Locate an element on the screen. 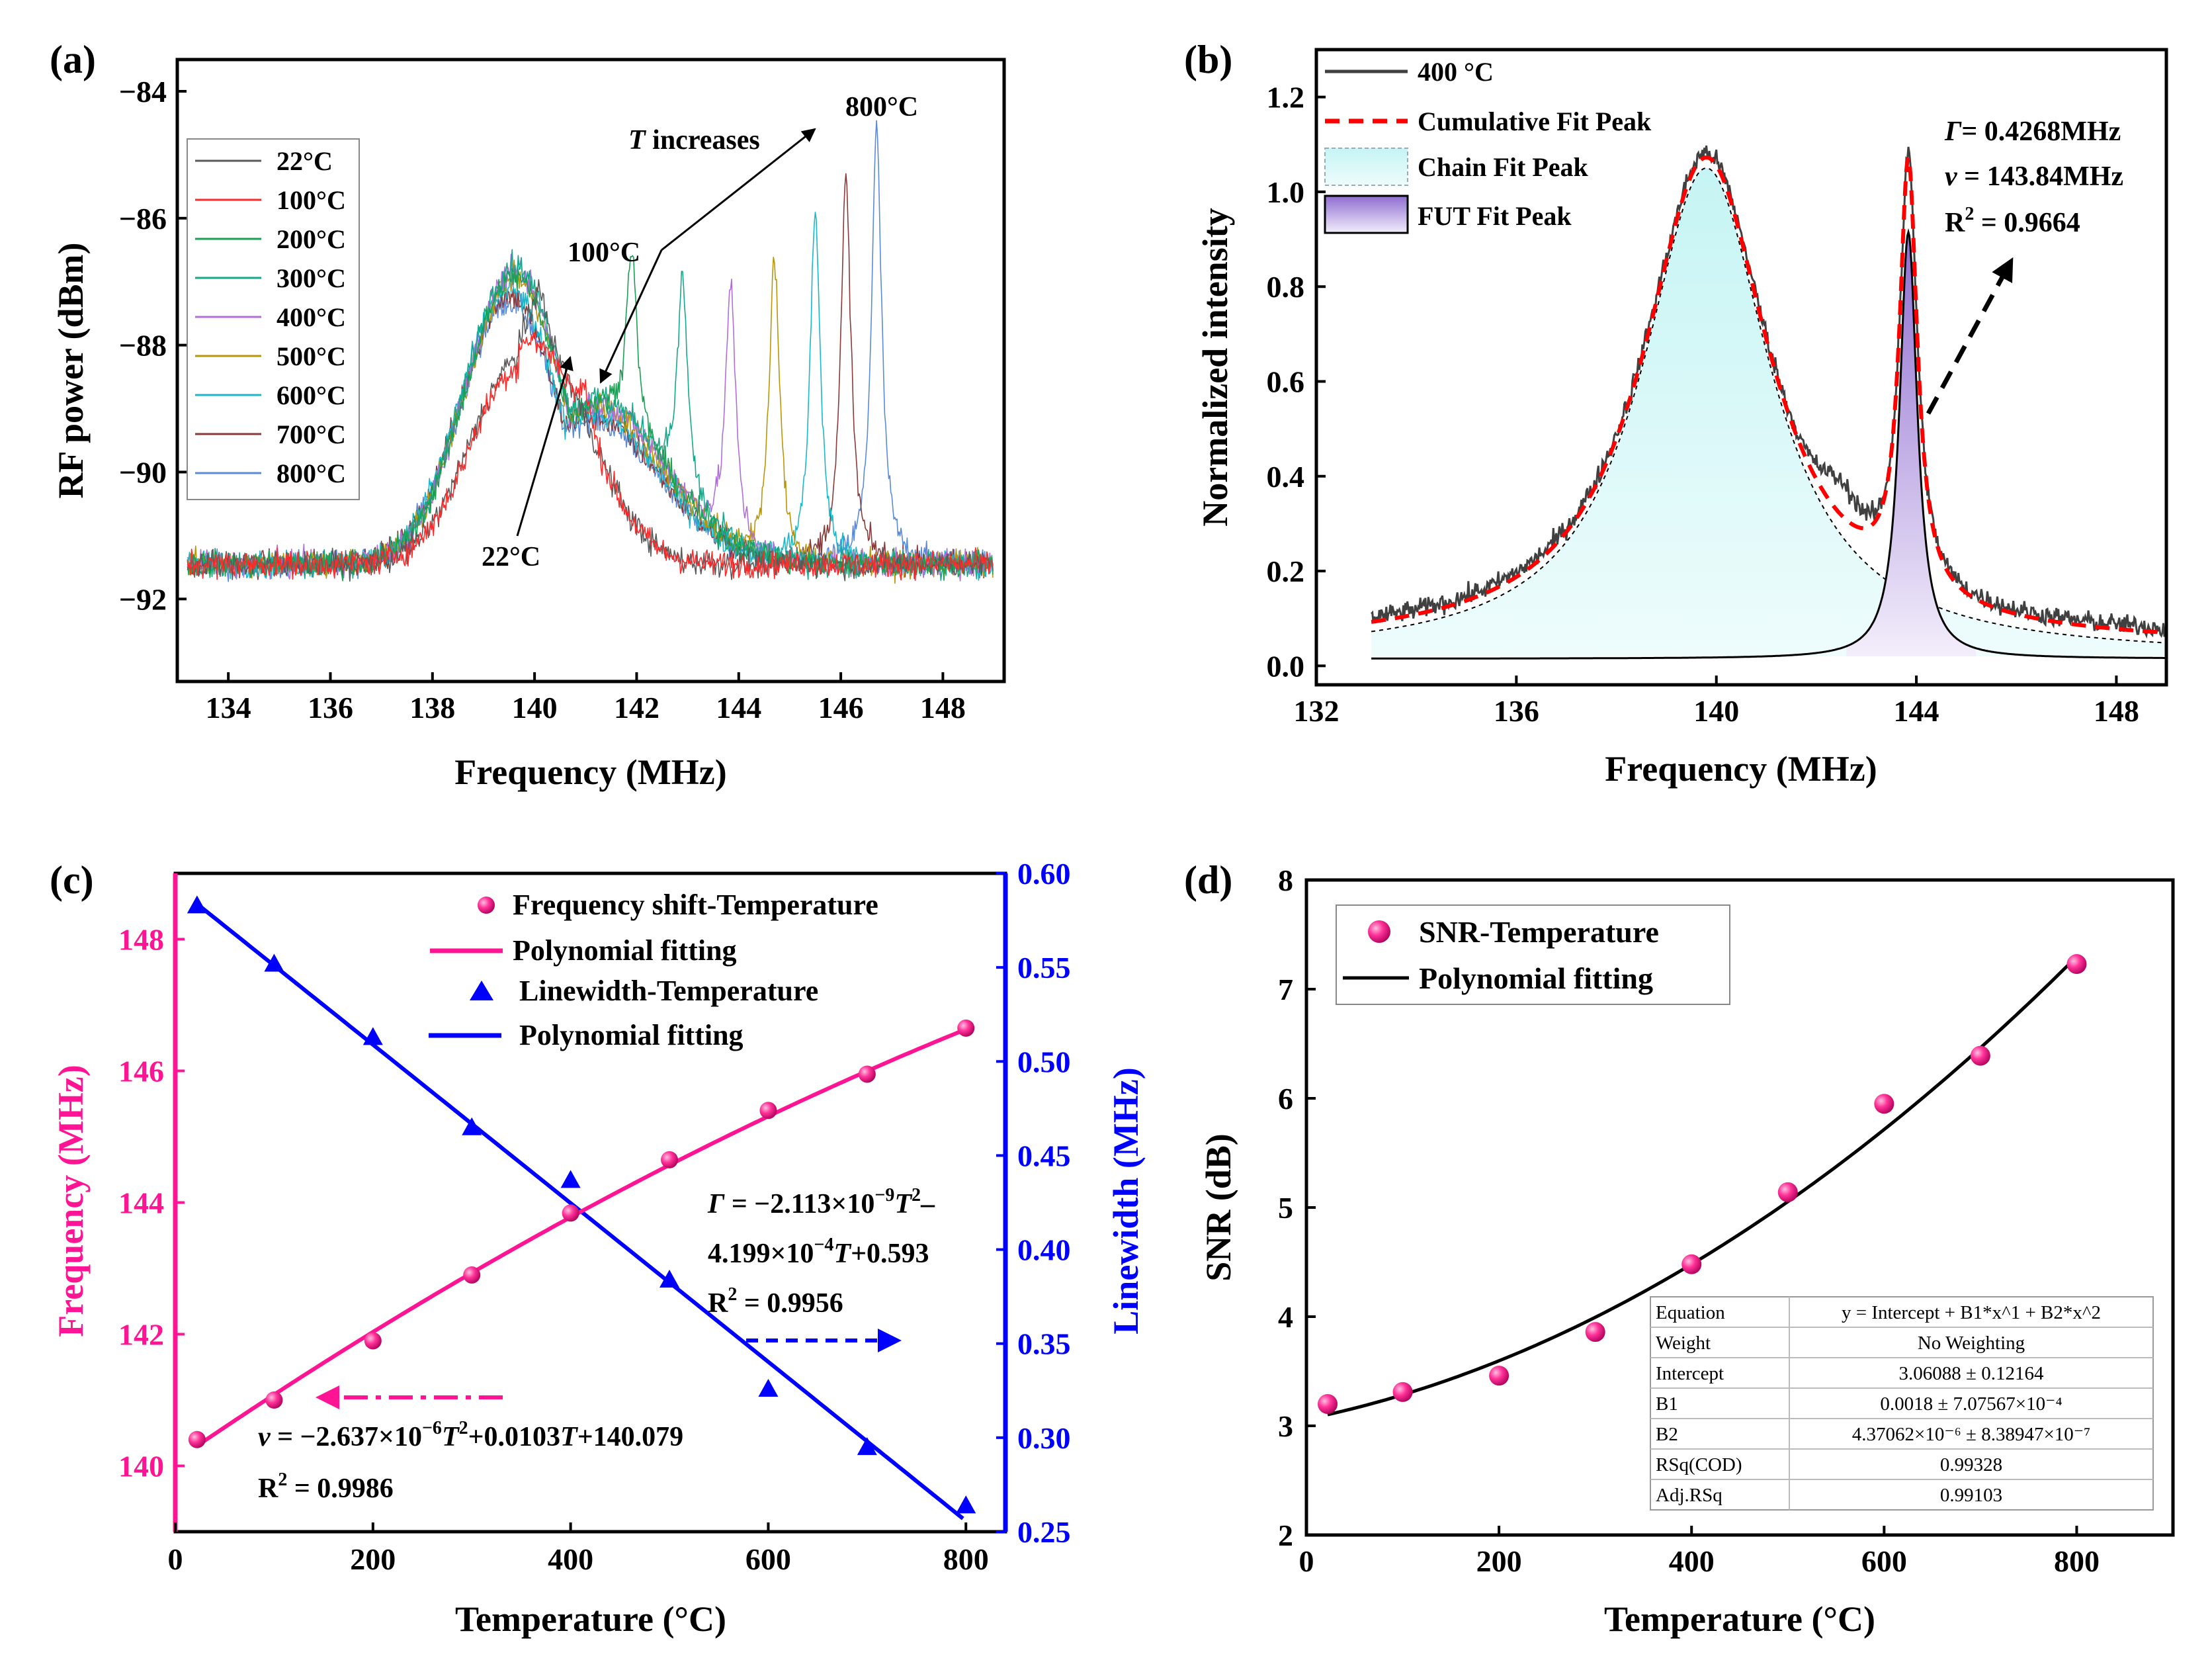 This screenshot has width=2212, height=1668. y-tick-label: −92 is located at coordinates (143, 599).